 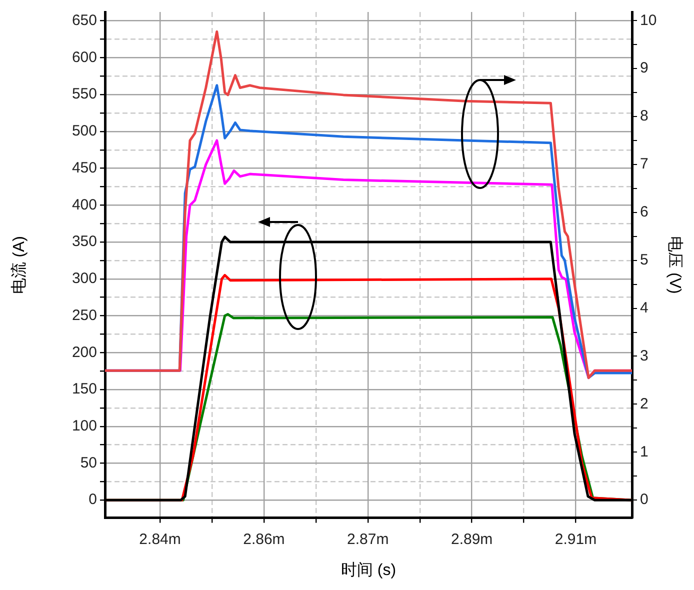 What do you see at coordinates (92, 499) in the screenshot?
I see `y-tick-label: 0` at bounding box center [92, 499].